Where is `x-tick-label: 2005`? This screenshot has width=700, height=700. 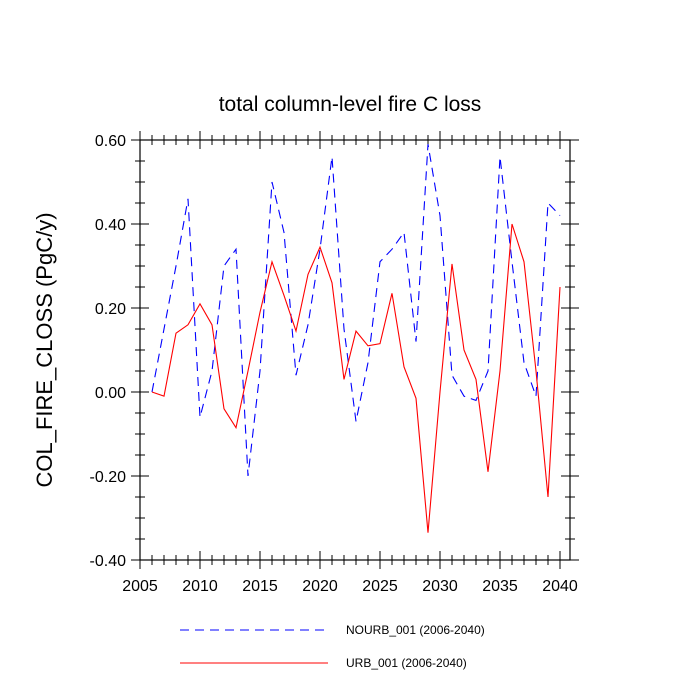 x-tick-label: 2005 is located at coordinates (140, 586).